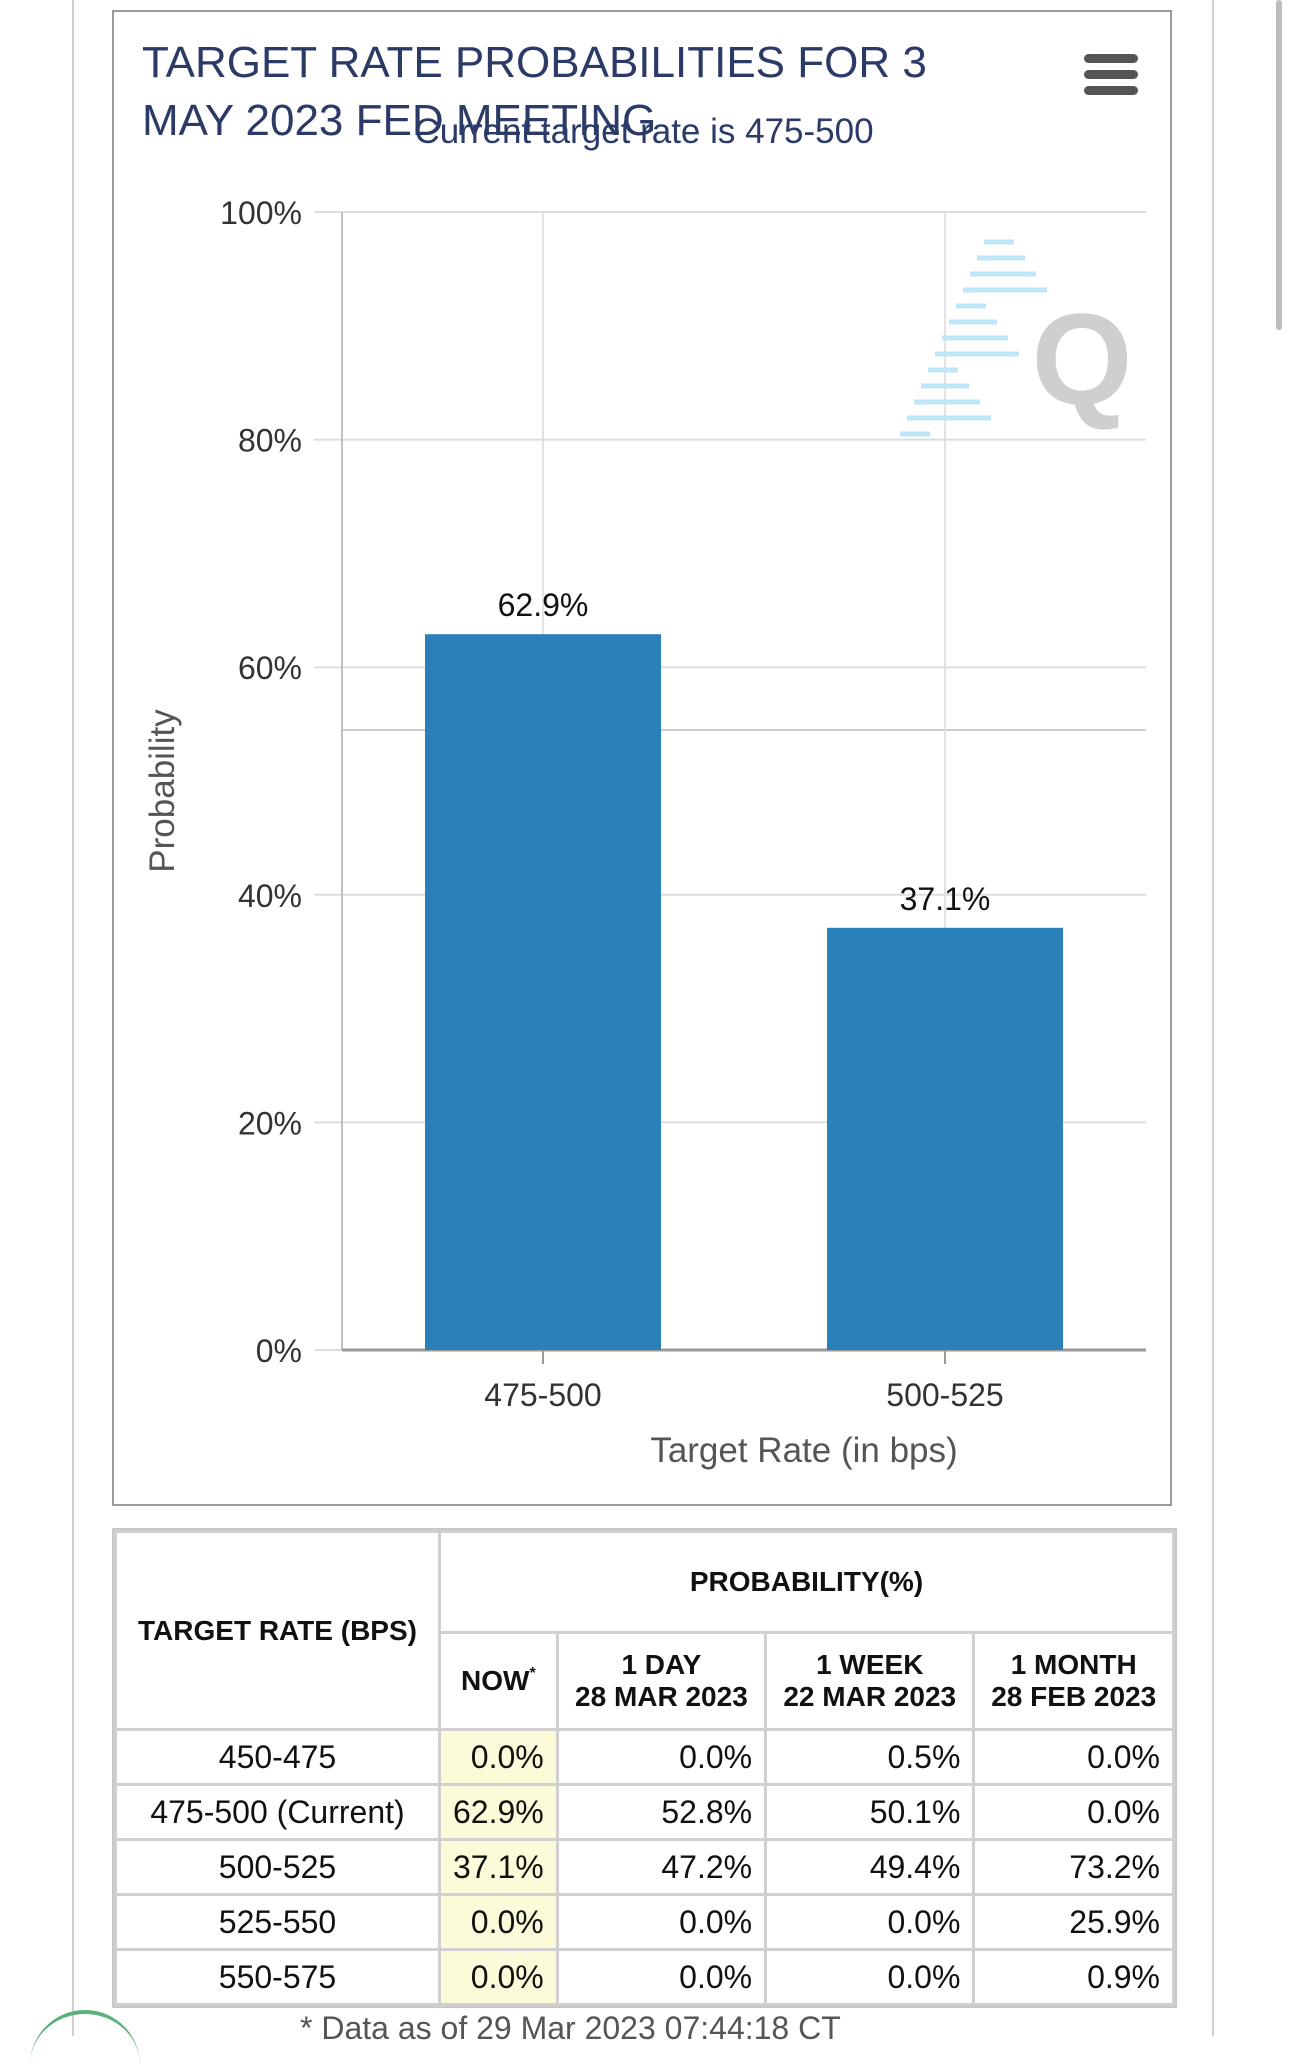 This screenshot has width=1289, height=2070. Describe the element at coordinates (803, 1450) in the screenshot. I see `x-axis-title: Target Rate (in bps)` at that location.